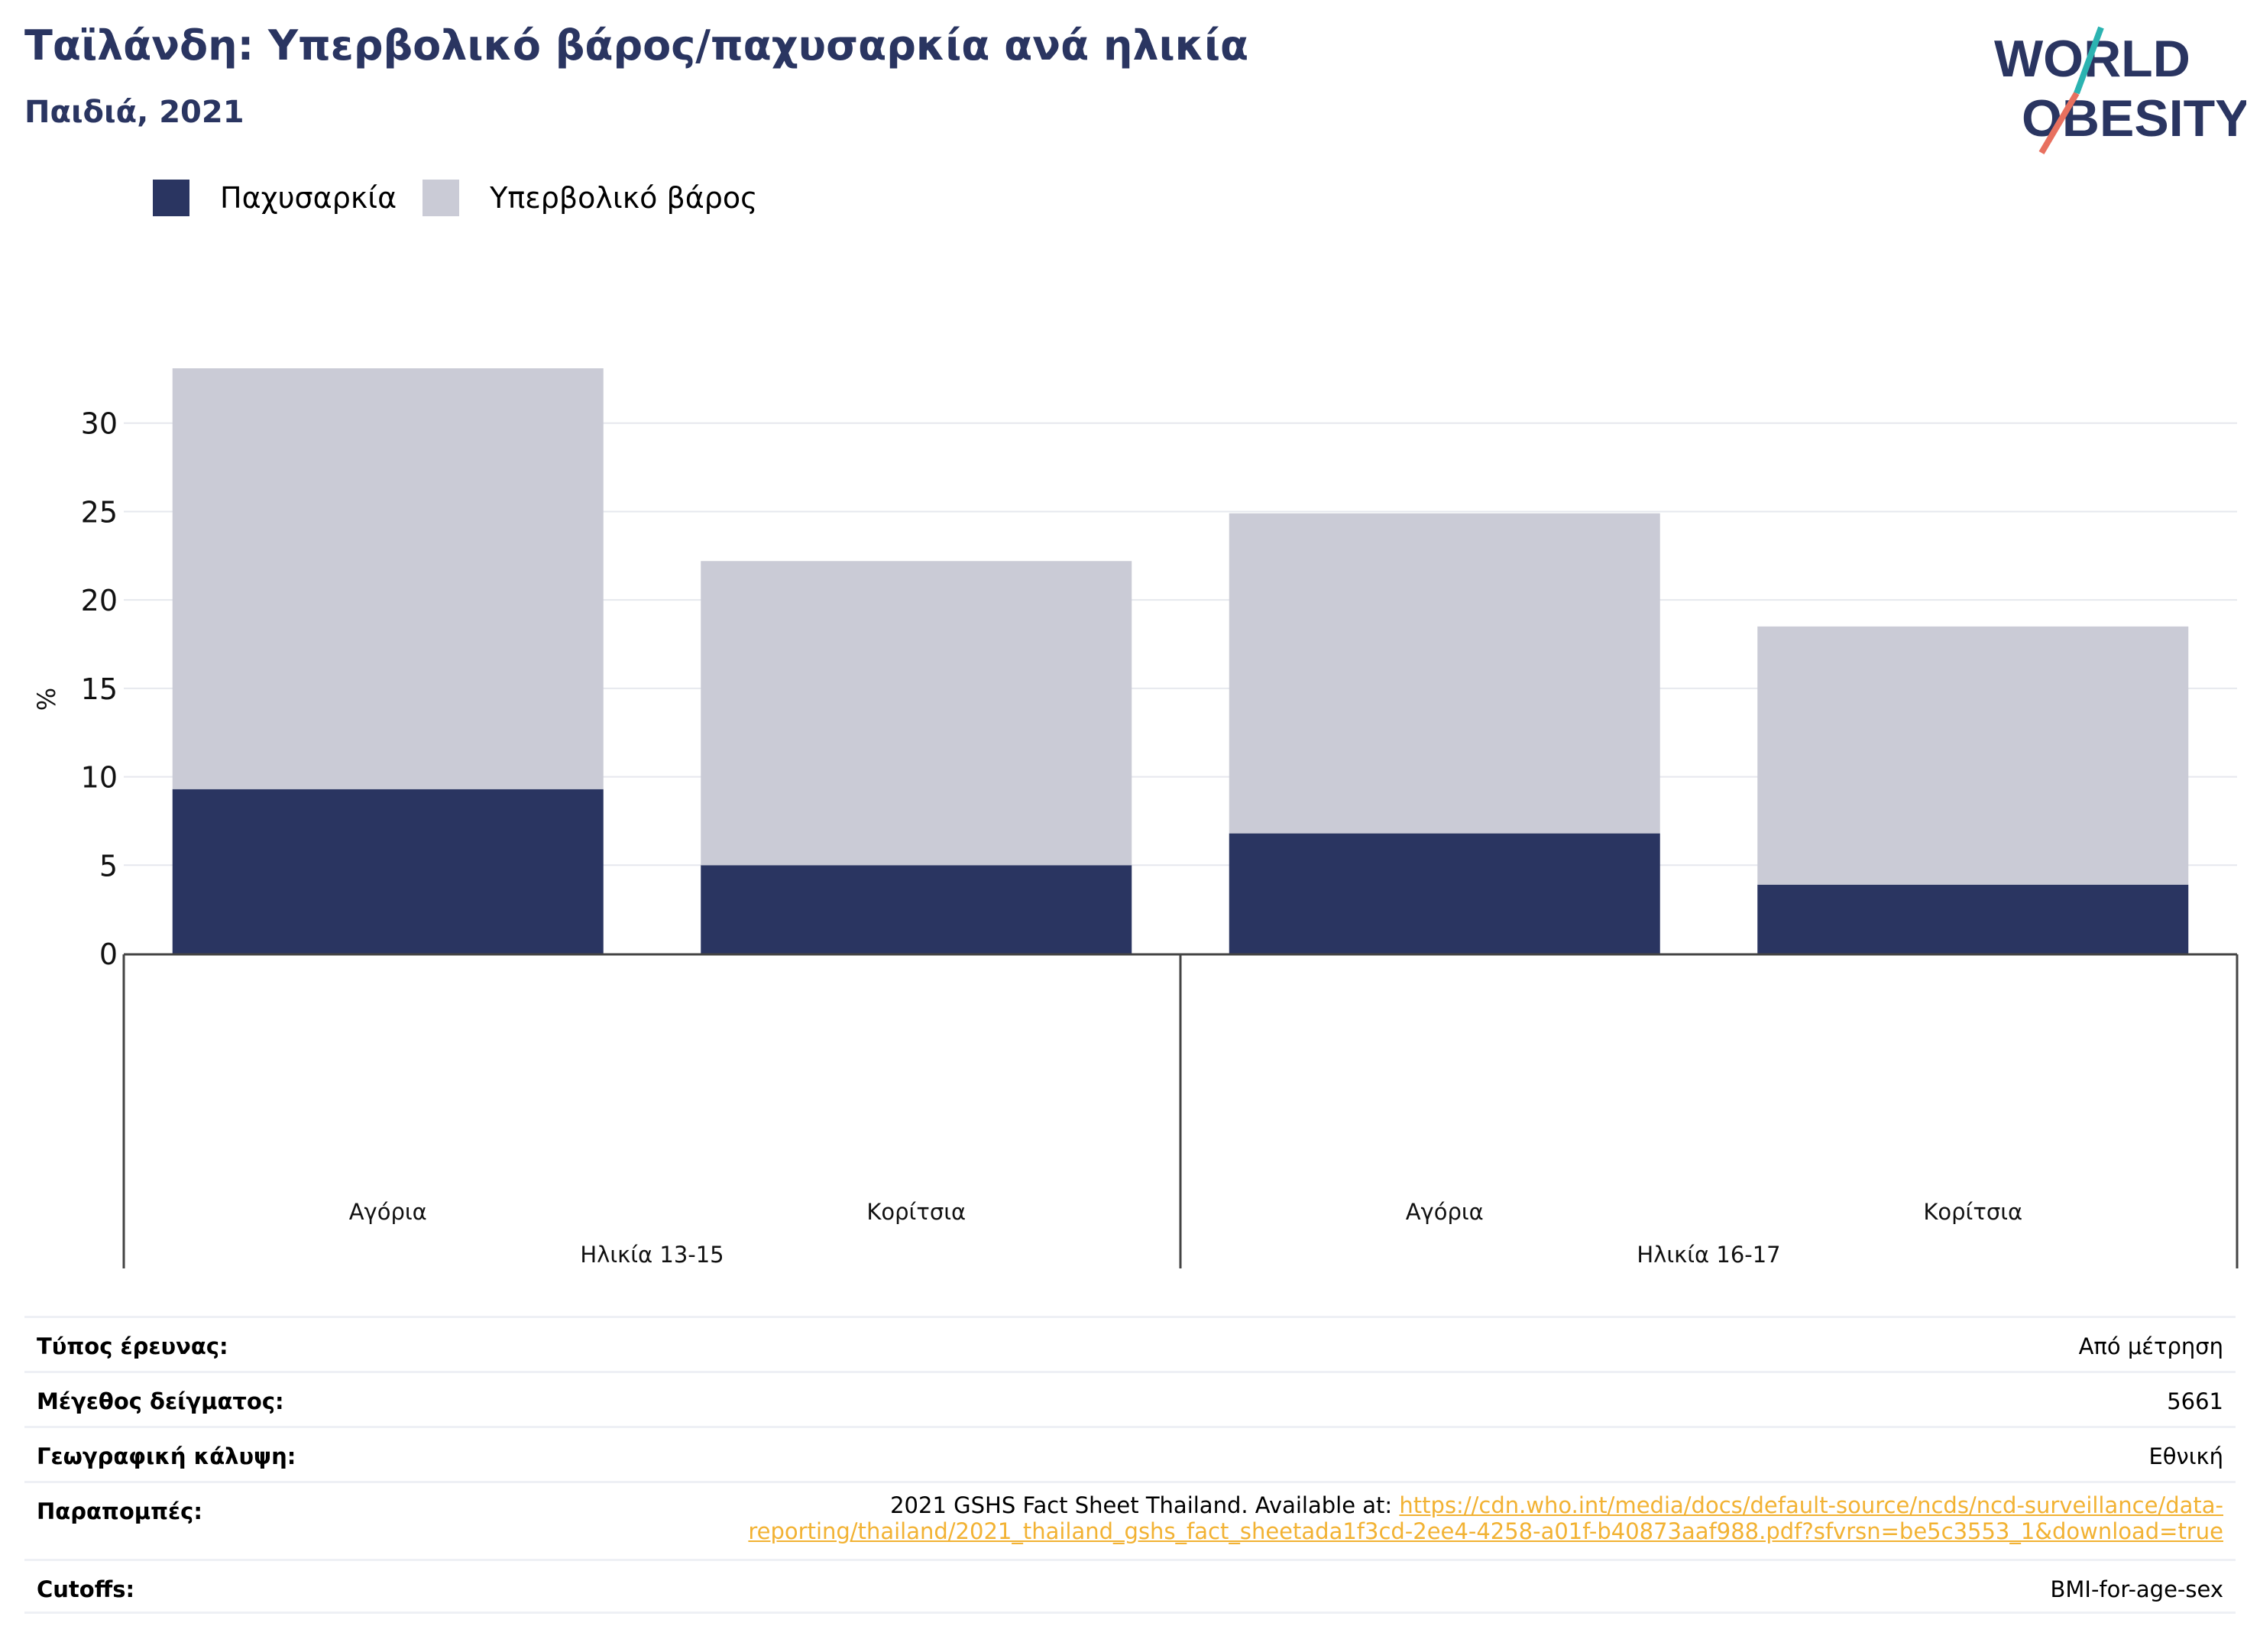 The height and width of the screenshot is (1652, 2260). Describe the element at coordinates (46, 699) in the screenshot. I see `y-axis-label: %` at that location.